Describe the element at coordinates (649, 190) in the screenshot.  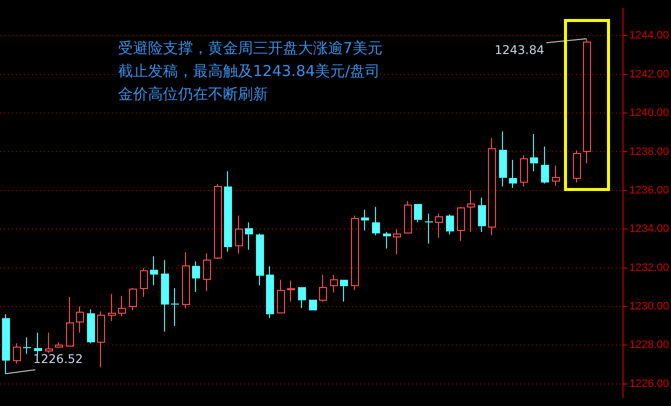
I see `y-tick-label: 1236.00` at that location.